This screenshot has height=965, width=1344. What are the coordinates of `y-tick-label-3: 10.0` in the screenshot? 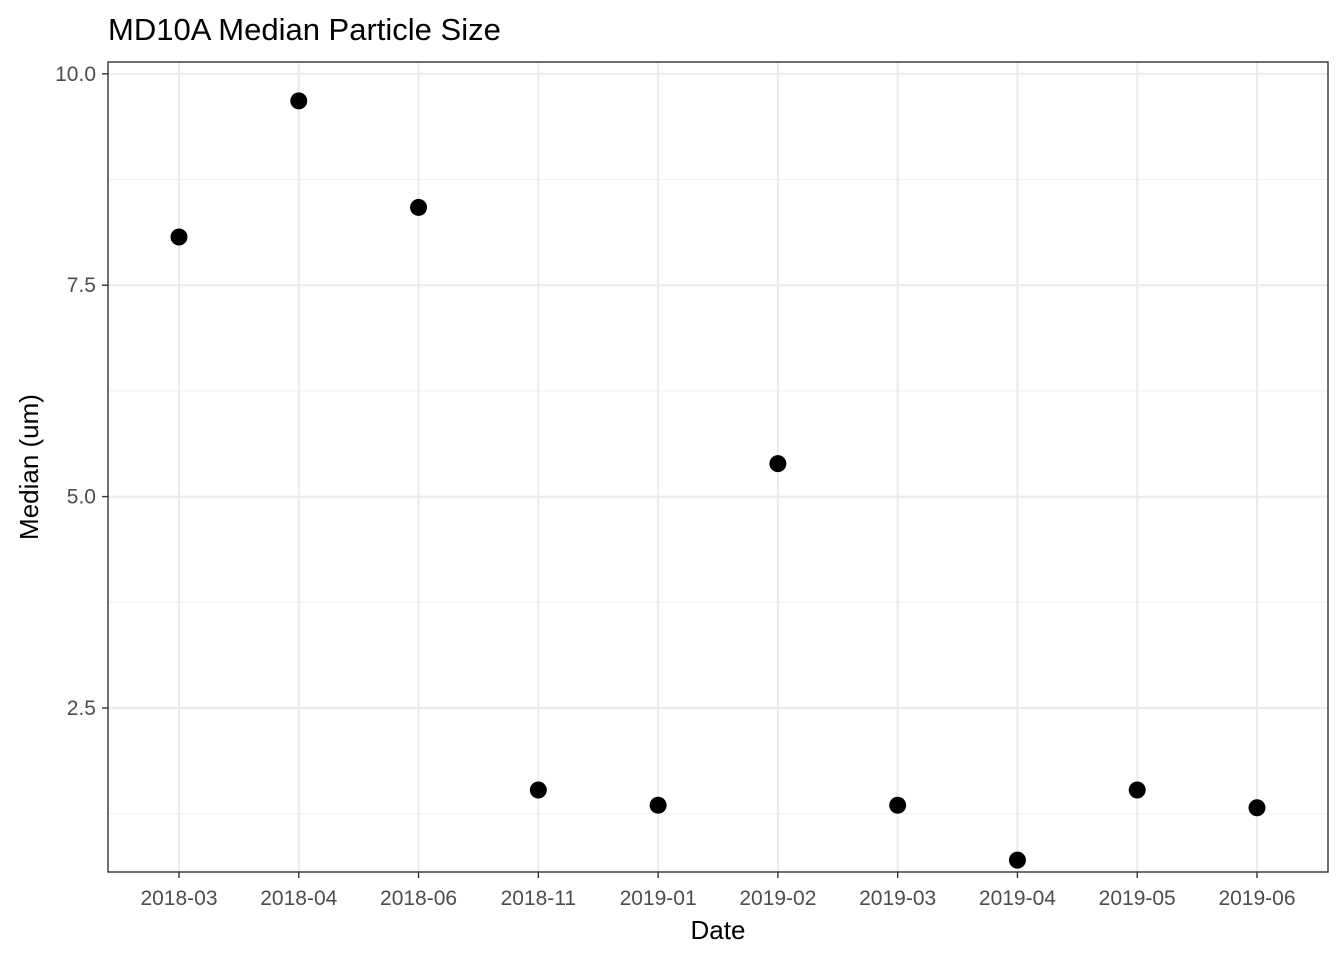 It's located at (75, 74).